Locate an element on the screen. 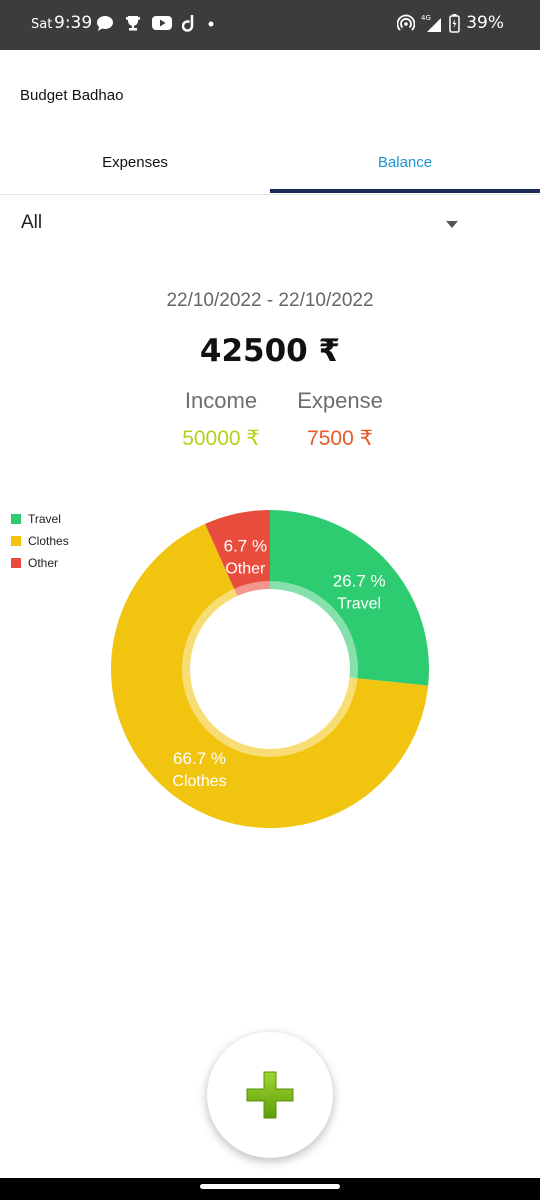  signal-icon: 4G is located at coordinates (431, 23).